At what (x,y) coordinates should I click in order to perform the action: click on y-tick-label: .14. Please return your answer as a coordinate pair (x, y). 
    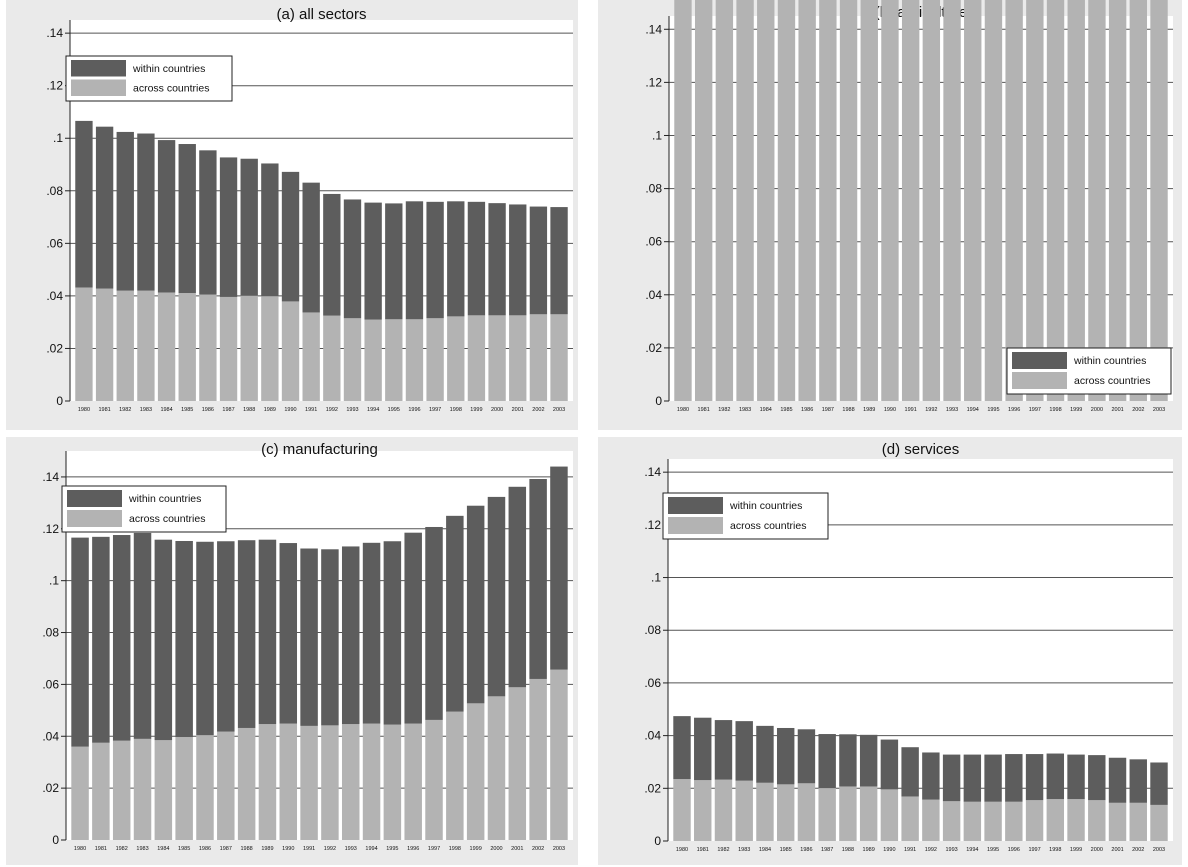
    Looking at the image, I should click on (54, 33).